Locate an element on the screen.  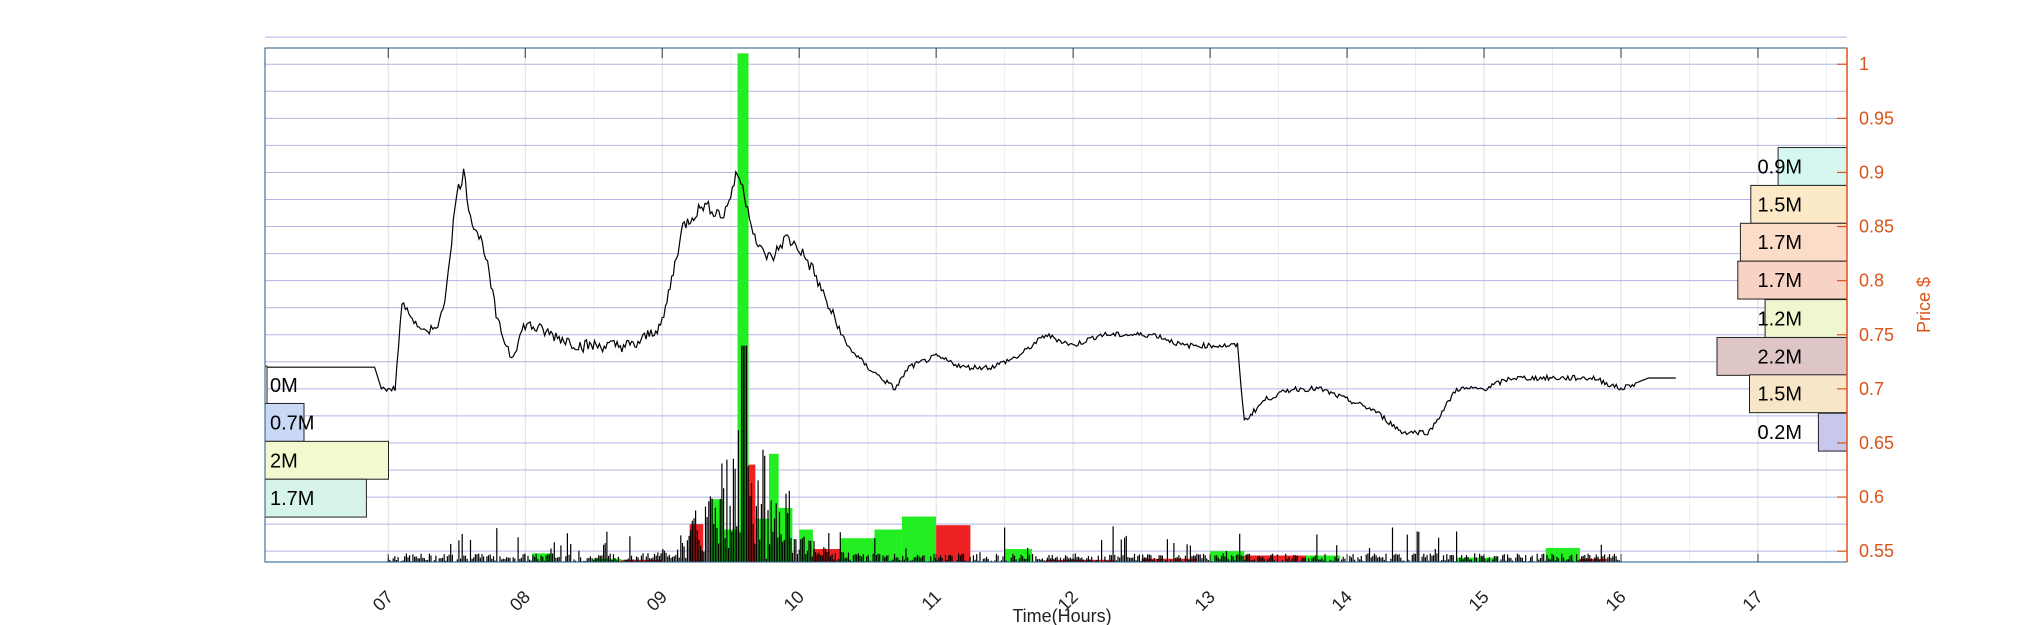
y-tick-label: 0.8 is located at coordinates (1871, 281).